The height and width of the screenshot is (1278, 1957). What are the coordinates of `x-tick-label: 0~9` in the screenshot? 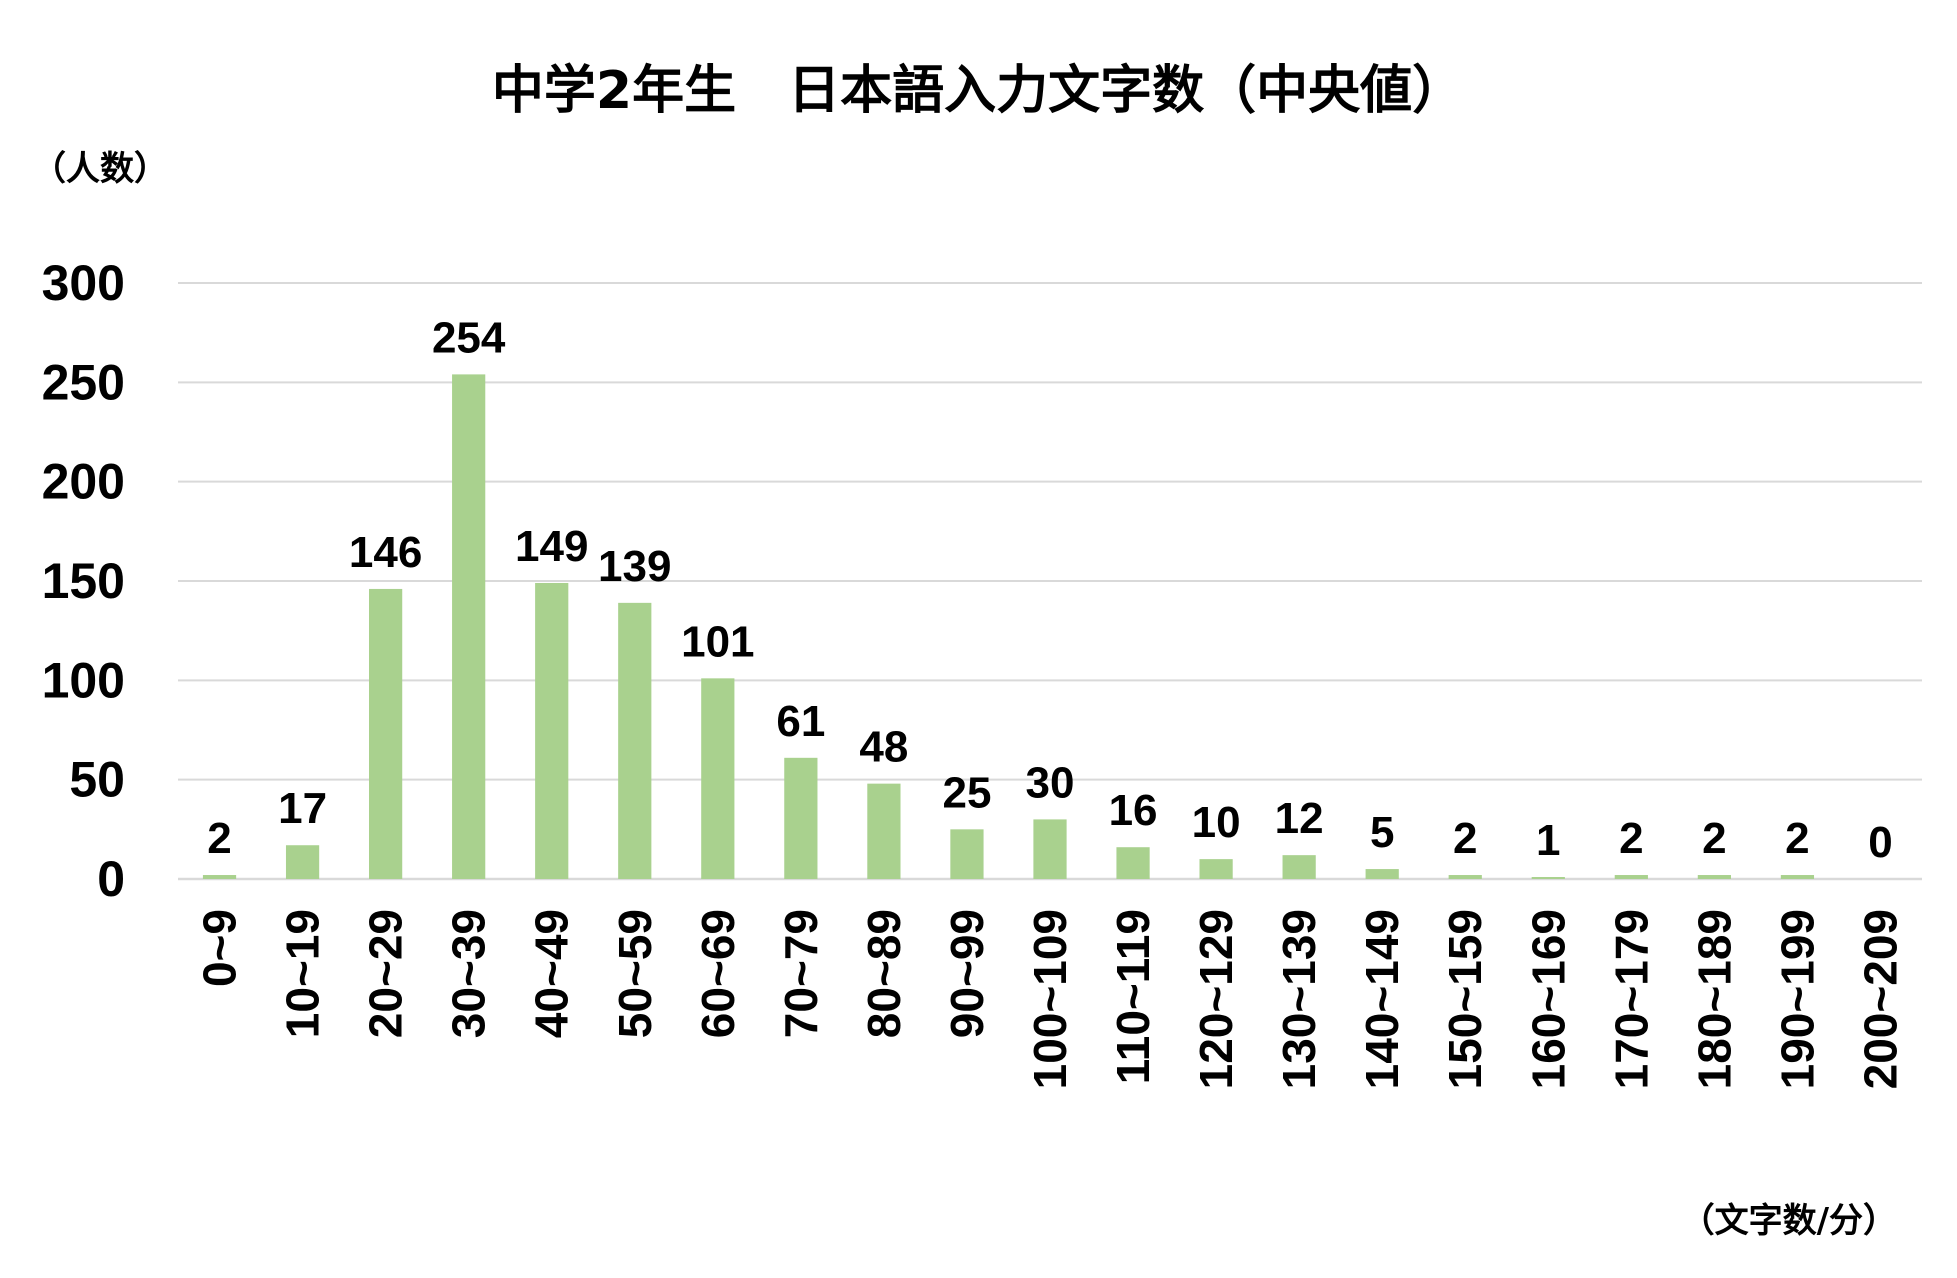 It's located at (220, 948).